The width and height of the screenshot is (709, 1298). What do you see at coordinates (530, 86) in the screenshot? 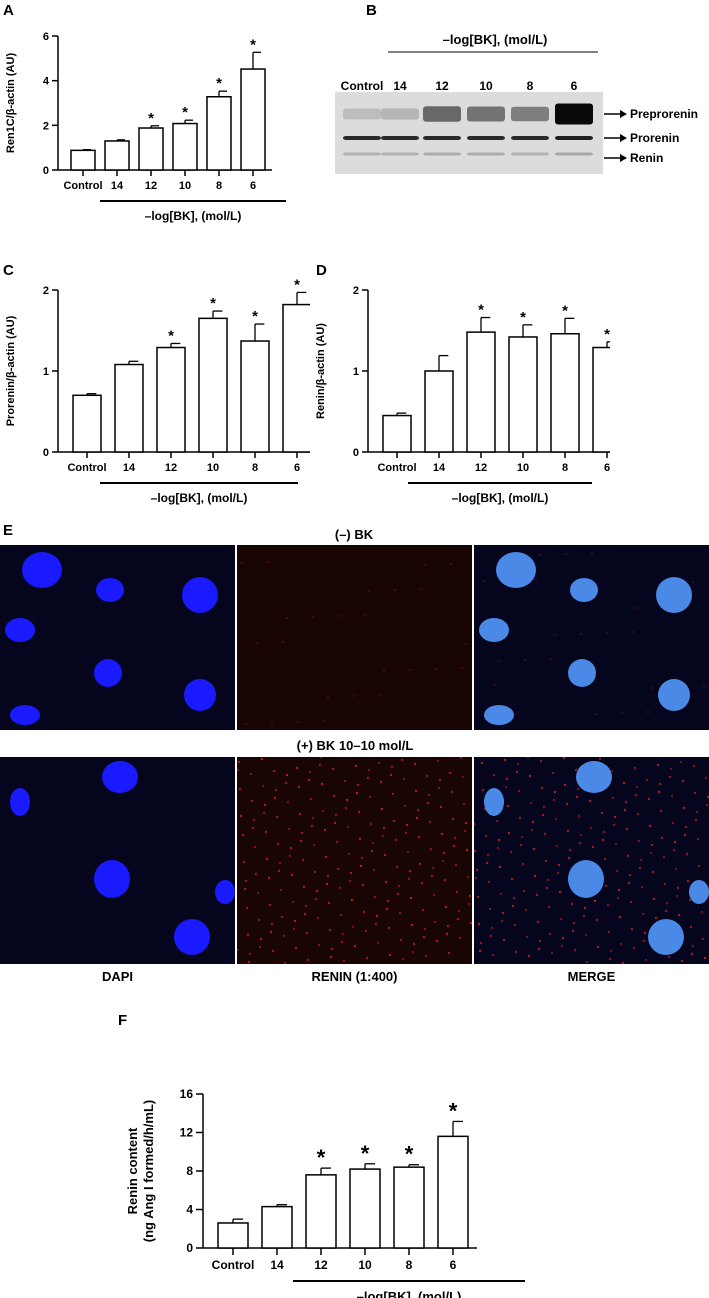
I see `blot-lane-label: 8` at bounding box center [530, 86].